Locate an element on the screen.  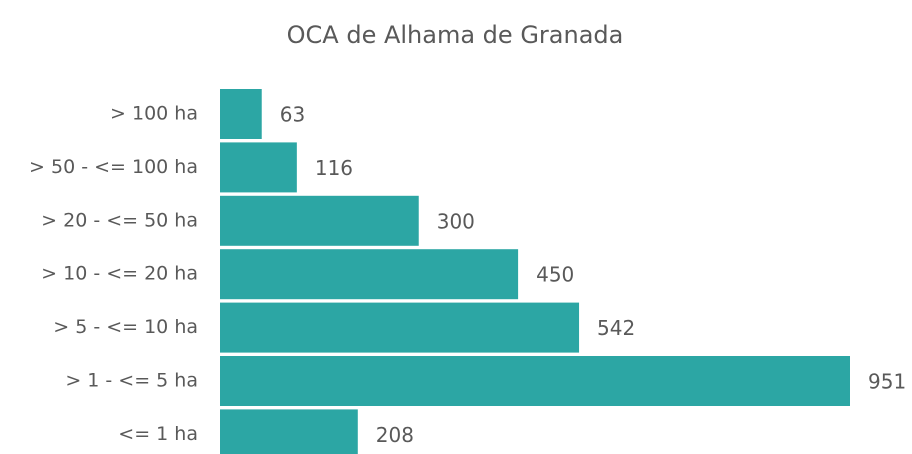
chart-title: OCA de Alhama de Granada is located at coordinates (455, 35).